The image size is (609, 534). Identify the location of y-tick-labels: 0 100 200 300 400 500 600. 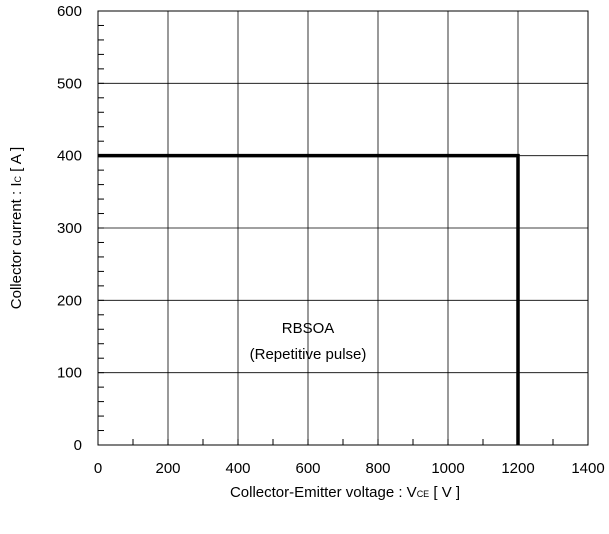
(69, 228).